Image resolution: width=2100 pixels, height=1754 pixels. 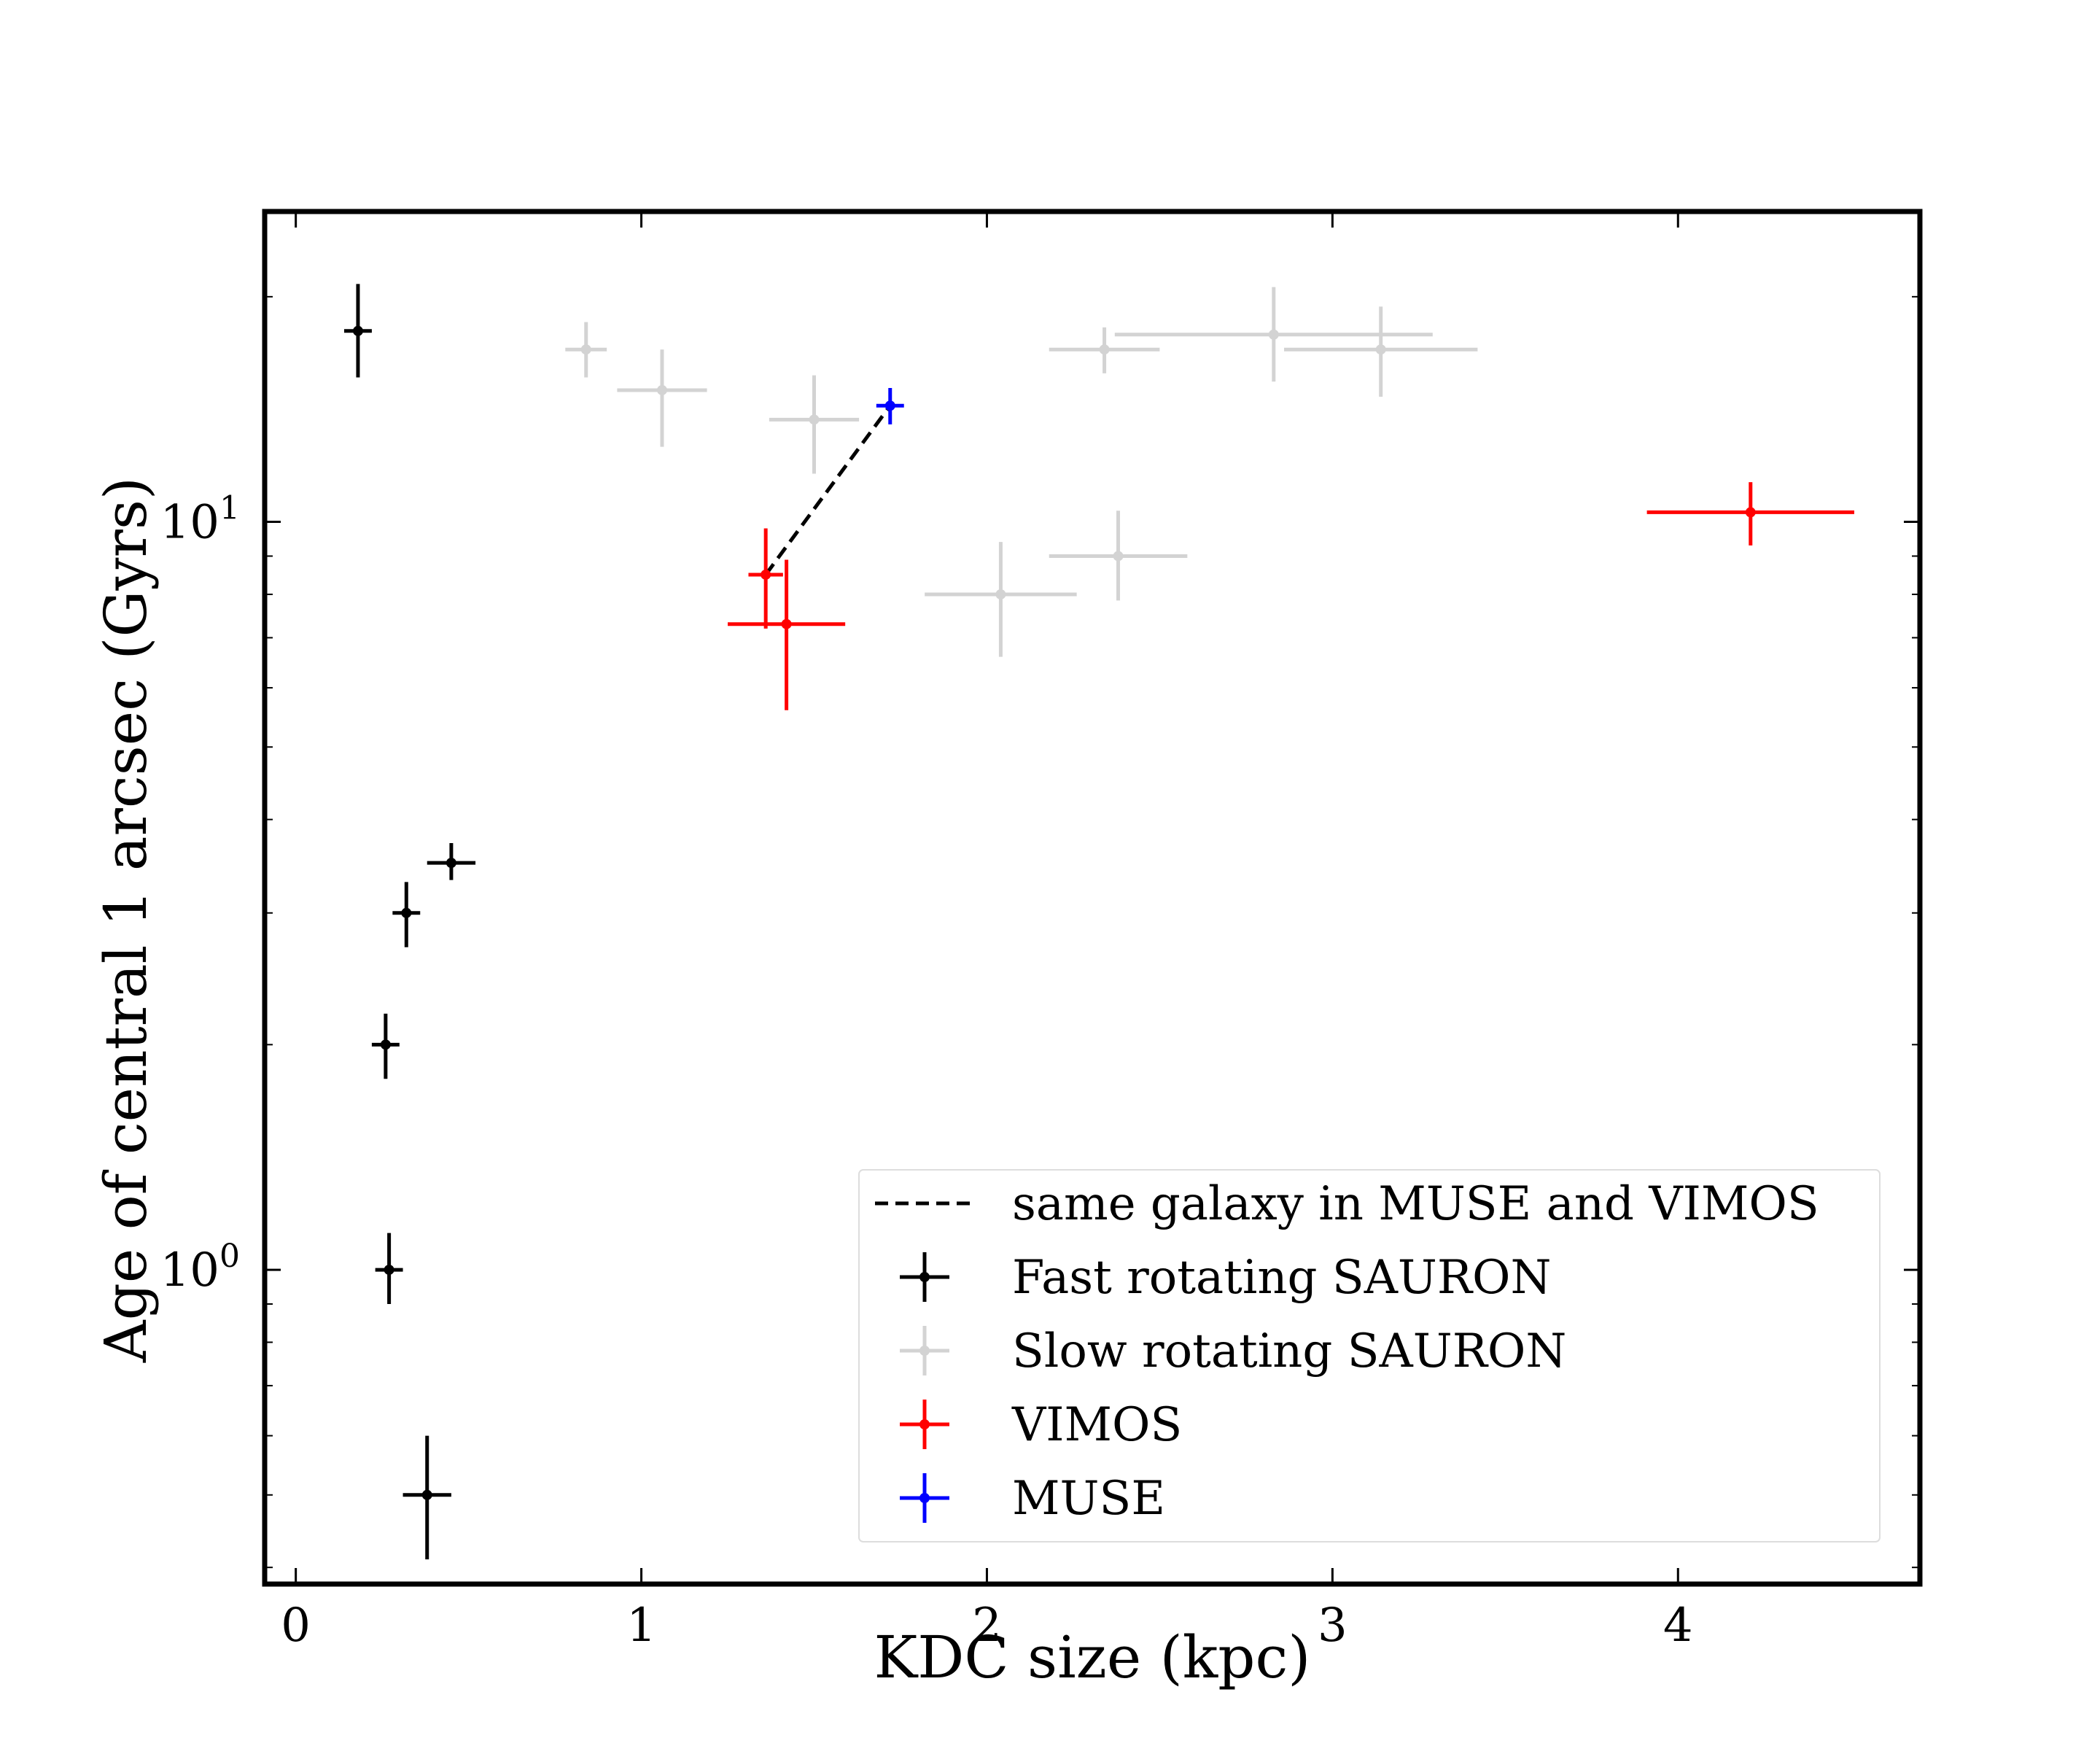 I want to click on legend-item: Slow rotating SAURON, so click(x=1233, y=1351).